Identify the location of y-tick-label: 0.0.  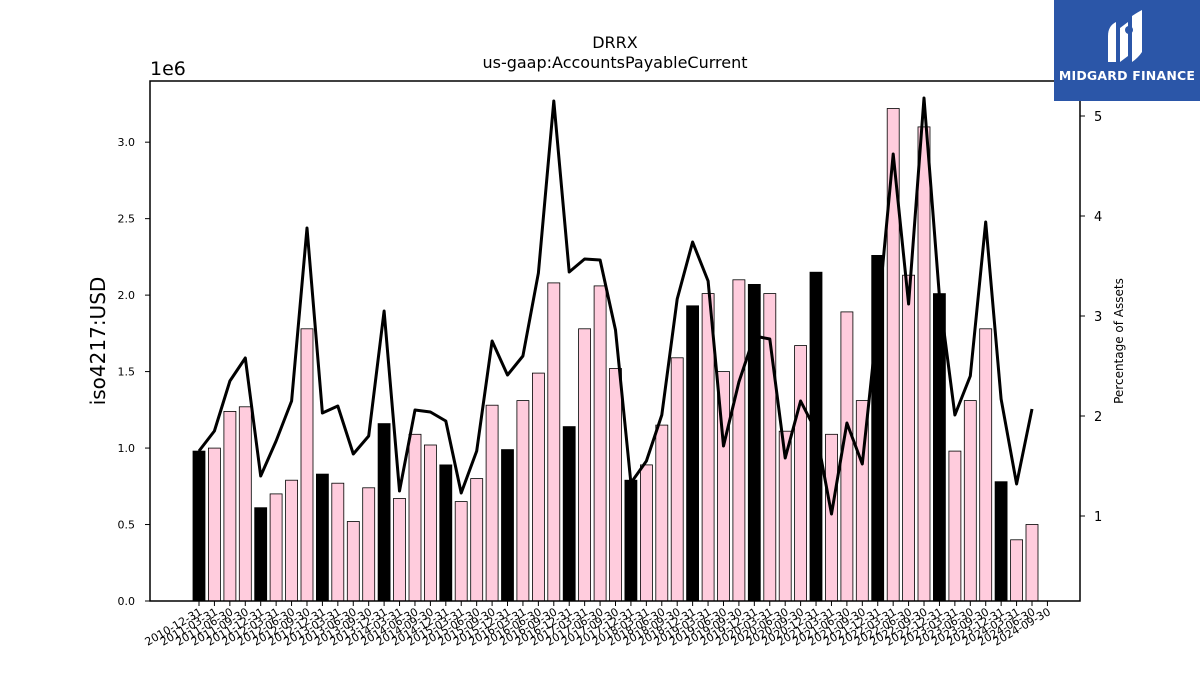
(127, 601).